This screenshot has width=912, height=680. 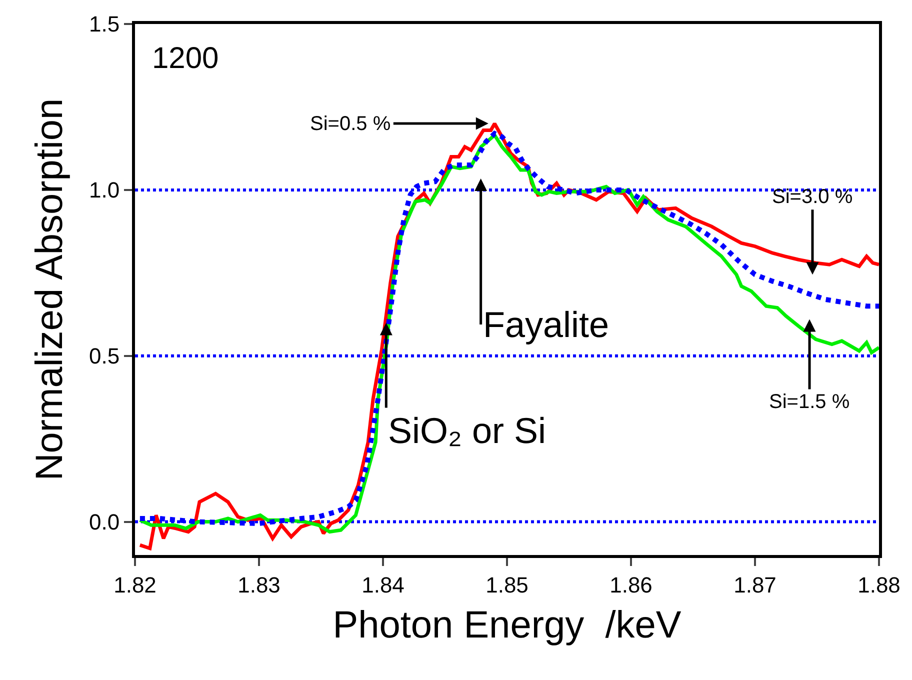 I want to click on x-tick-label: 1.85, so click(x=507, y=585).